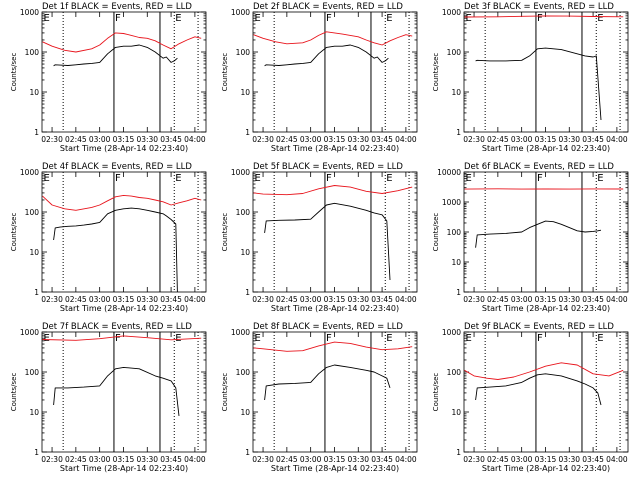 The height and width of the screenshot is (480, 640). Describe the element at coordinates (328, 167) in the screenshot. I see `chart-title: Det 5f BLACK = Events, RED = LLD` at that location.